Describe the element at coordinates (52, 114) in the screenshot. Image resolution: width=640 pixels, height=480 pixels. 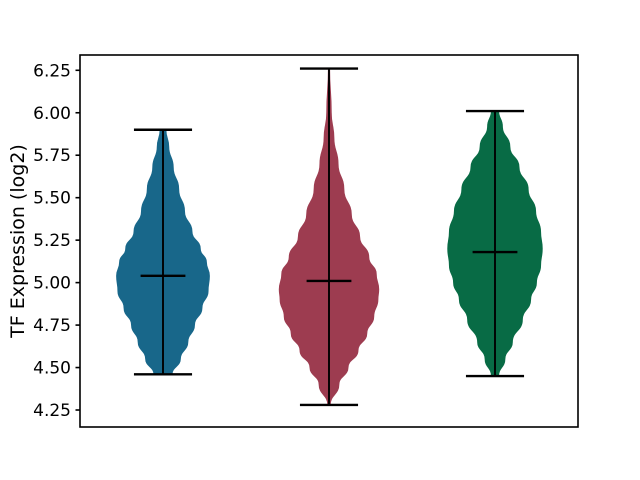
I see `y-tick-label: 6.00` at that location.